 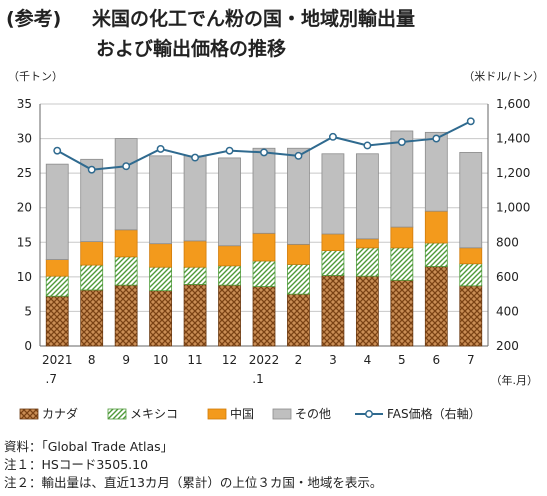 What do you see at coordinates (154, 414) in the screenshot?
I see `legend-label-mexico: メキシコ` at bounding box center [154, 414].